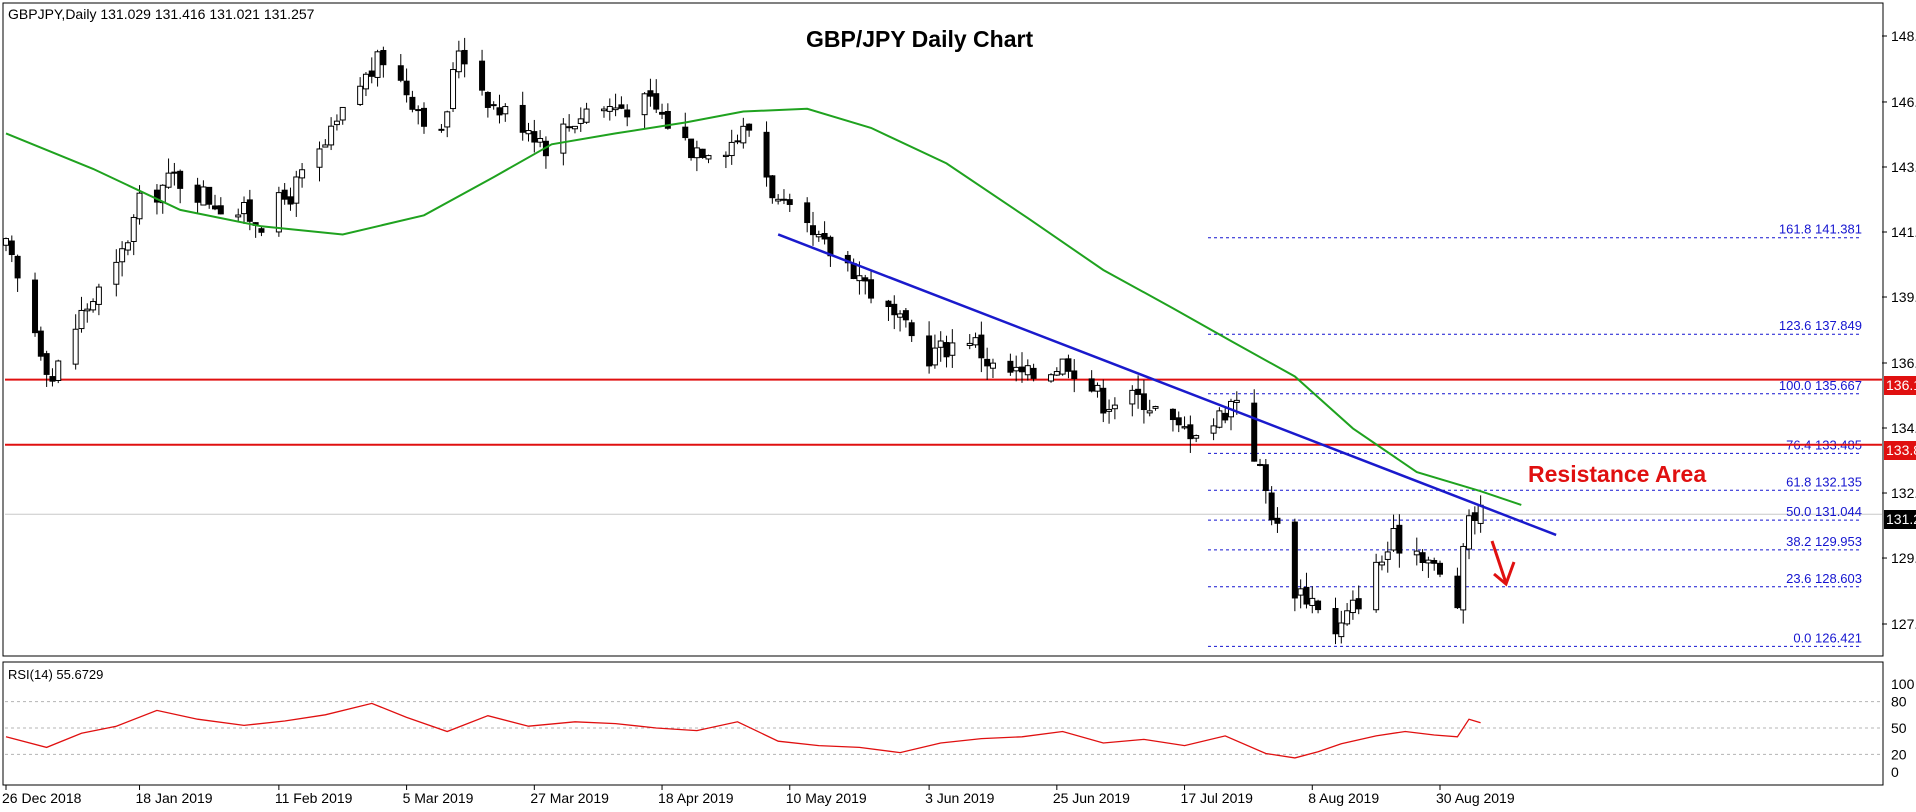 This screenshot has height=812, width=1916. What do you see at coordinates (1903, 297) in the screenshot?
I see `price-tick-label: 139.210` at bounding box center [1903, 297].